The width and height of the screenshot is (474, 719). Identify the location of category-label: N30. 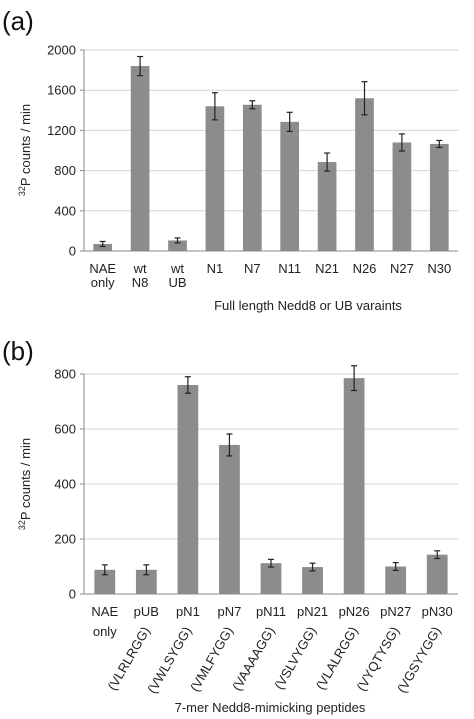
(439, 268).